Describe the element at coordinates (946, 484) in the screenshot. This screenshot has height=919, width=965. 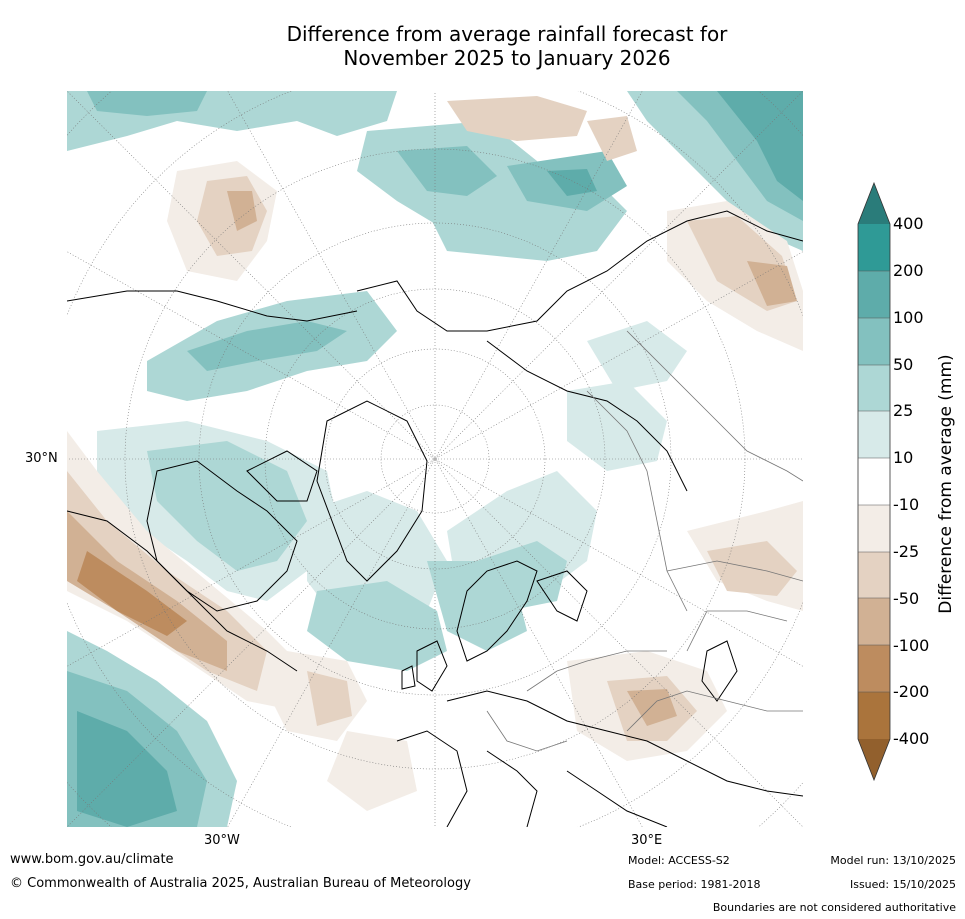
I see `colorbar-title: Difference from average (mm)` at that location.